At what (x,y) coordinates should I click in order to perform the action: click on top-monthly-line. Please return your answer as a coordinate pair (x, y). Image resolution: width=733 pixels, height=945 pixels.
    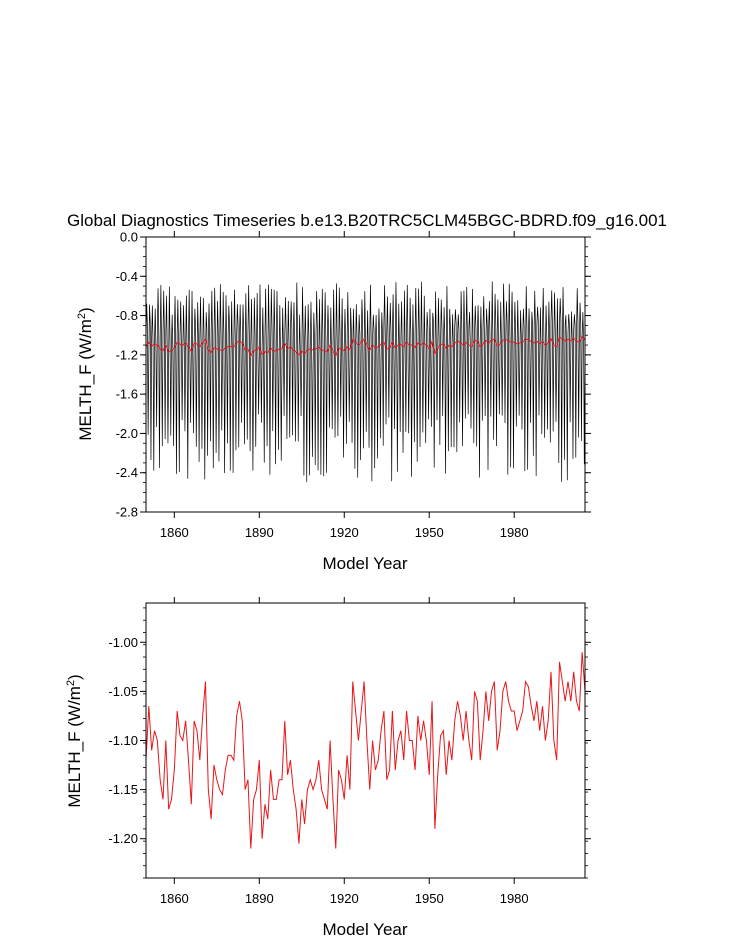
    Looking at the image, I should click on (365, 381).